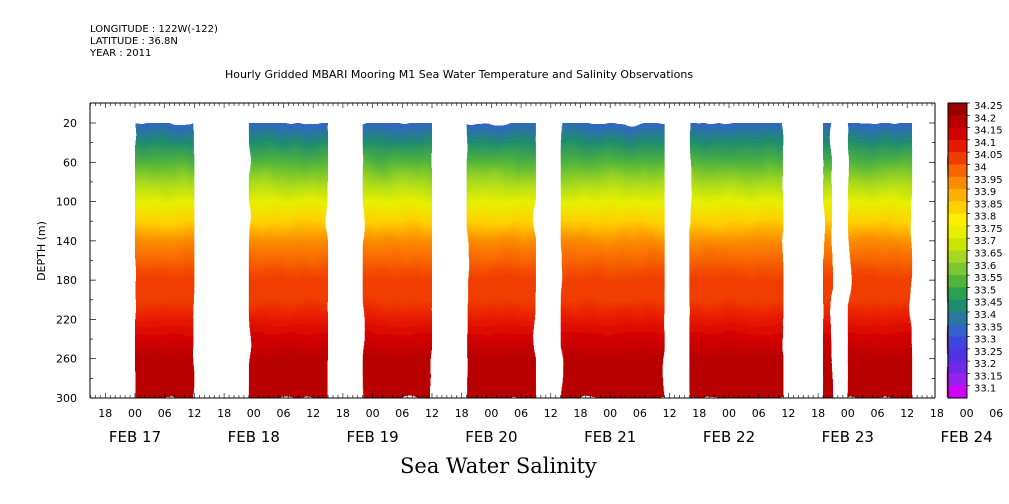 The image size is (1009, 504). Describe the element at coordinates (985, 364) in the screenshot. I see `colorbar-label: 33.2` at that location.